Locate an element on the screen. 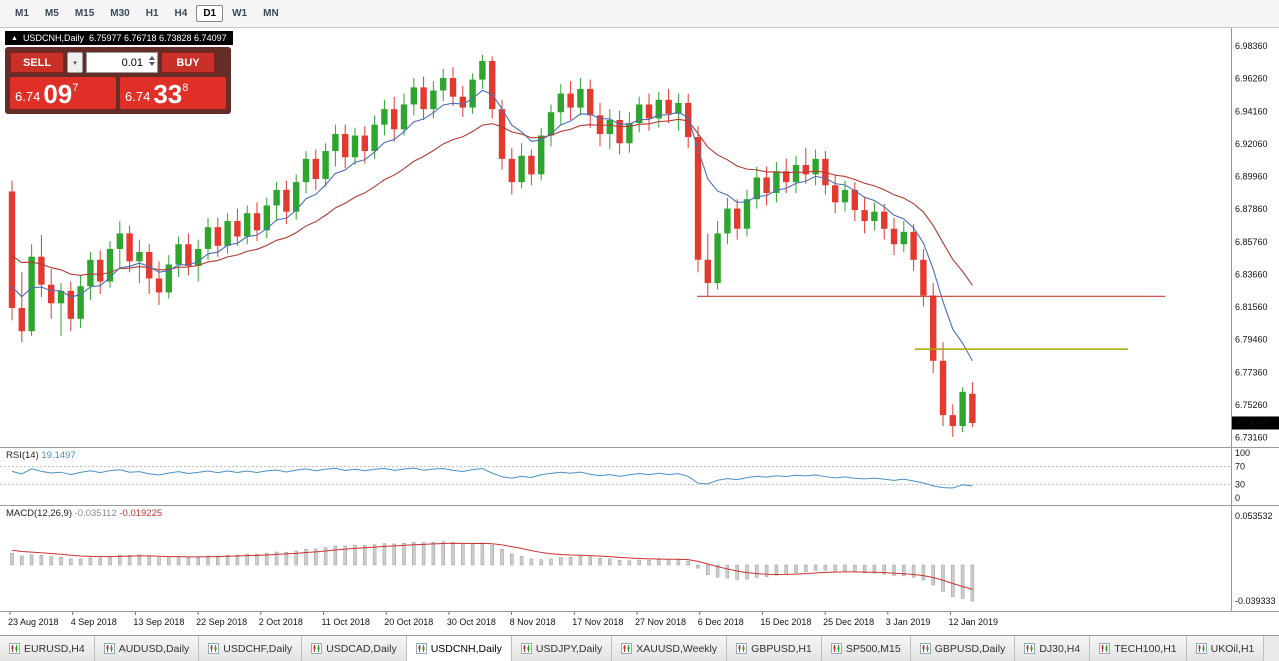  svg-text: 15 Dec 2018 is located at coordinates (785, 622).